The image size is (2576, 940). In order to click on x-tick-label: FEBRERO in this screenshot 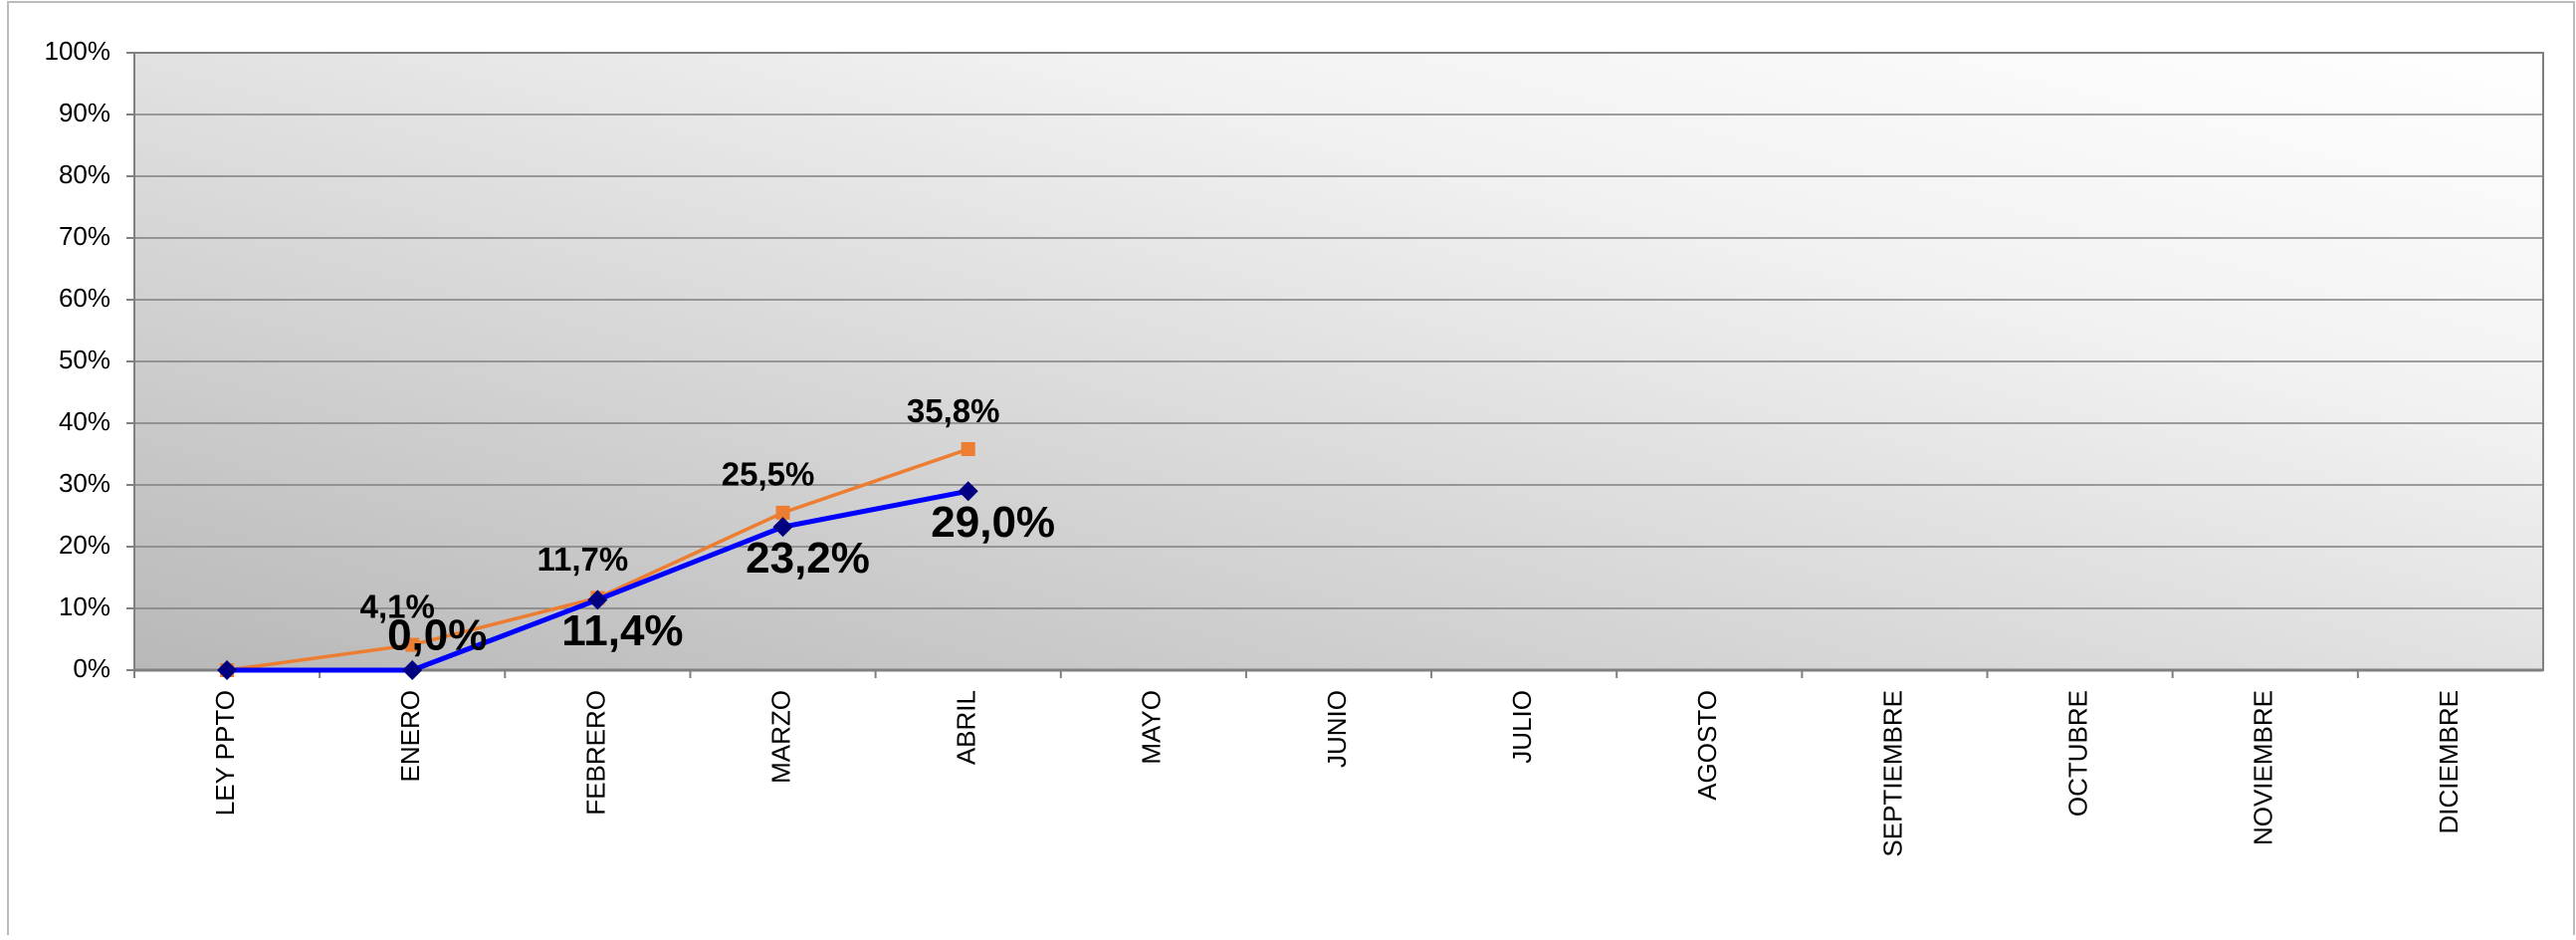, I will do `click(595, 753)`.